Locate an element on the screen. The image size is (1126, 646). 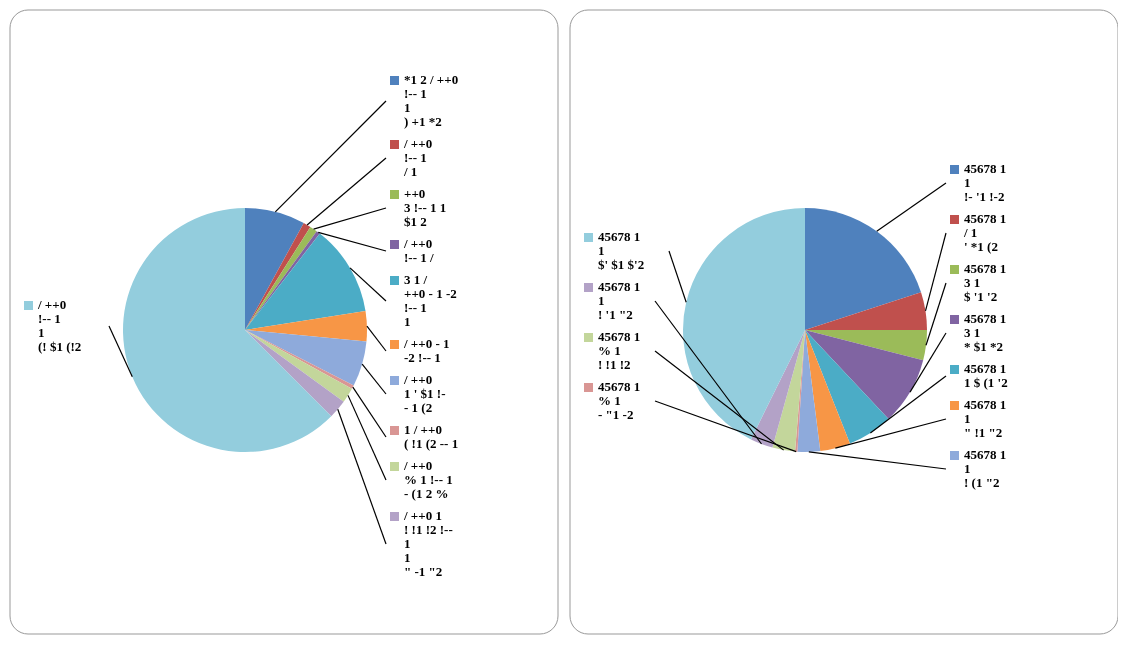
legend-label: 45678 1 1 !- '1 !-2 is located at coordinates (985, 182).